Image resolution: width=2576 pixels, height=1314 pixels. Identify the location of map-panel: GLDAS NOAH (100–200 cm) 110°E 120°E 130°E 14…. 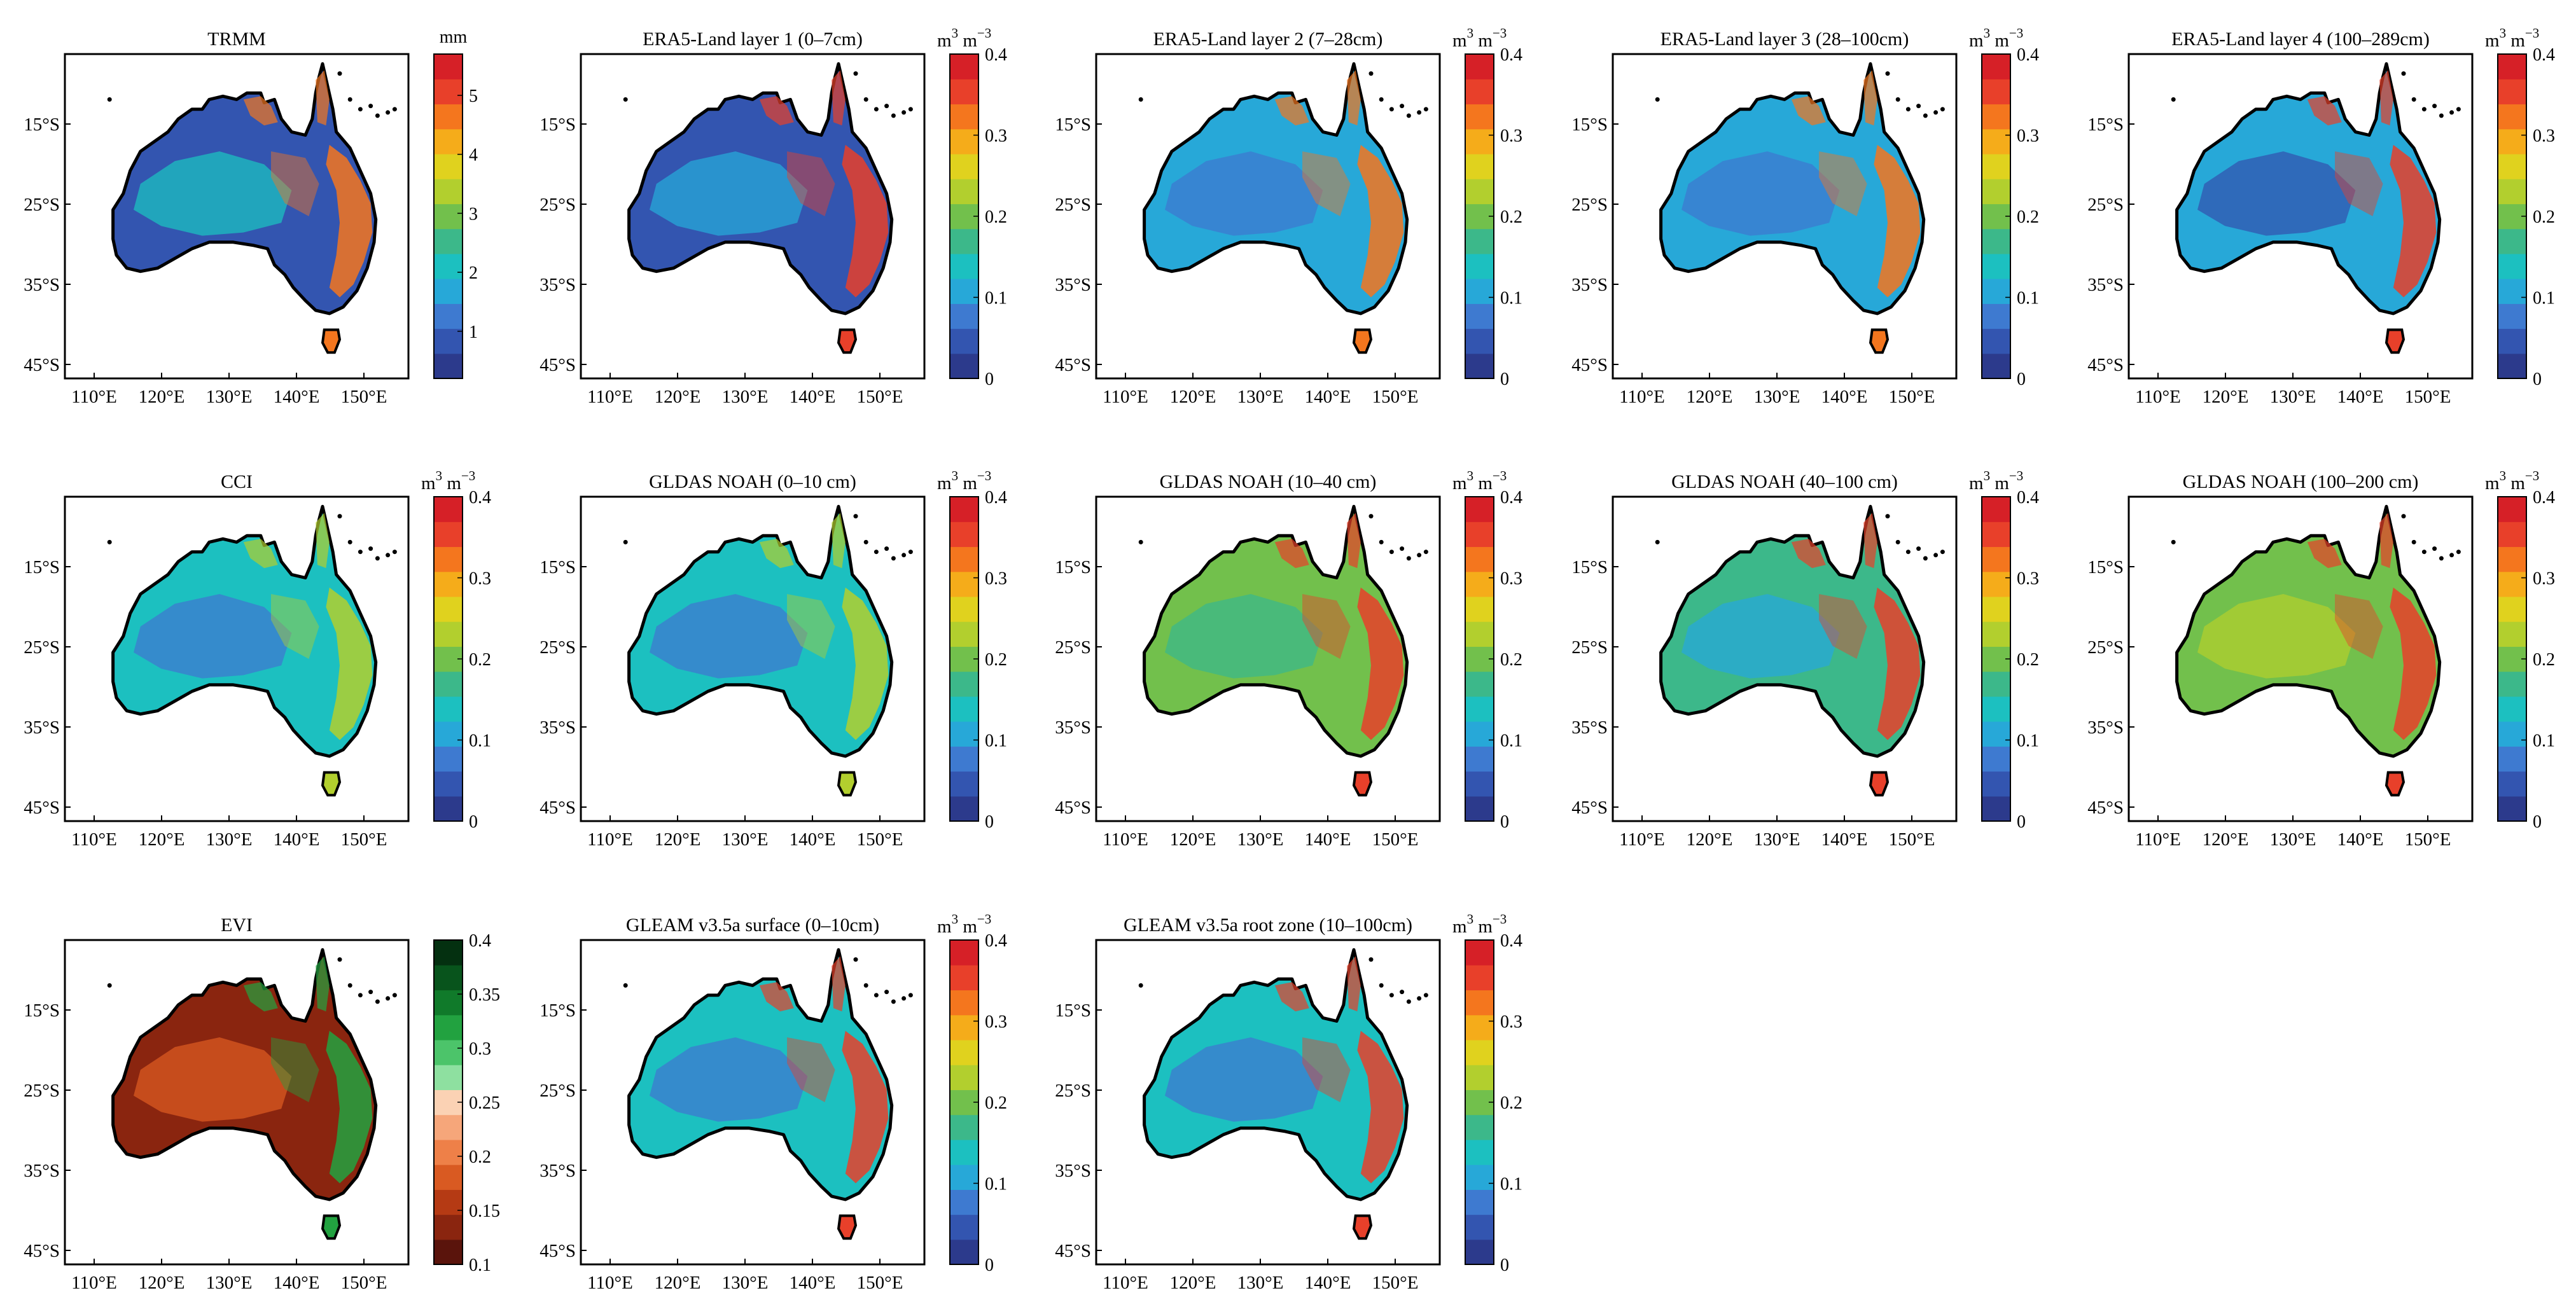
(2321, 659).